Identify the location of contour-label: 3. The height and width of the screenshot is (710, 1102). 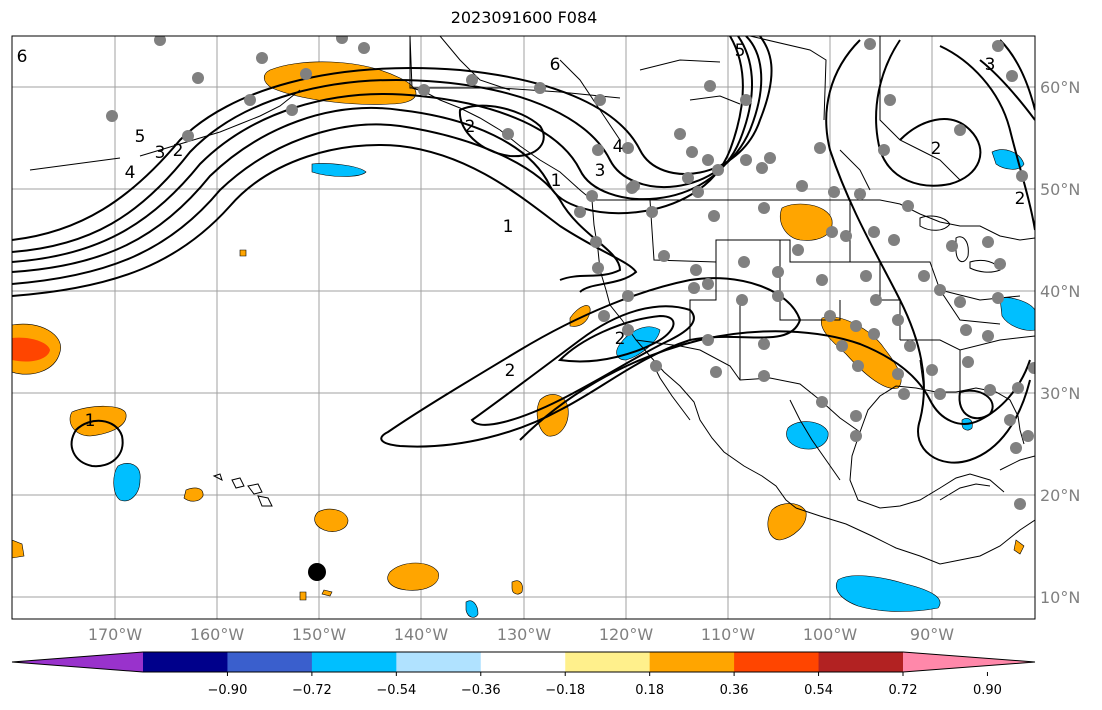
(160, 153).